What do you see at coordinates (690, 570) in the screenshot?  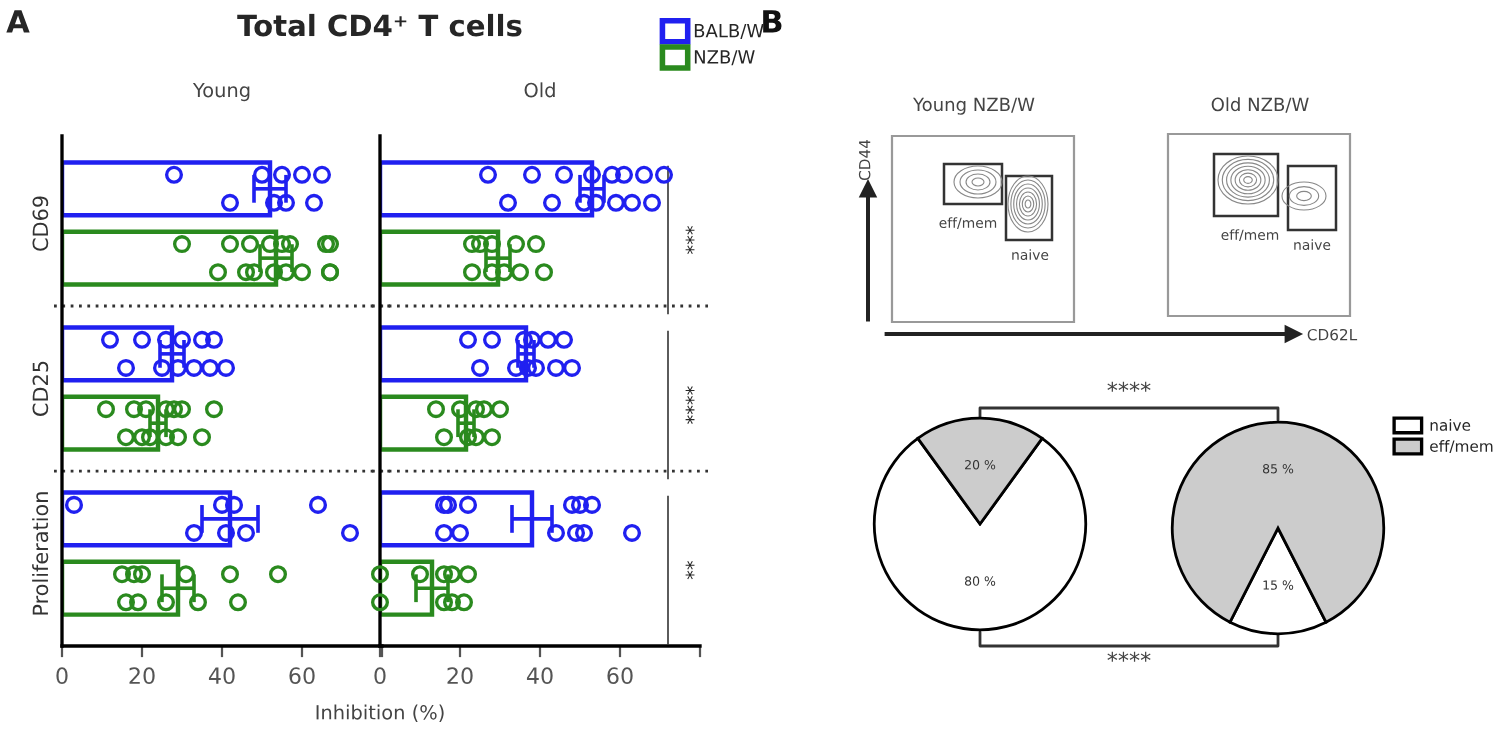 I see `annotation: **` at bounding box center [690, 570].